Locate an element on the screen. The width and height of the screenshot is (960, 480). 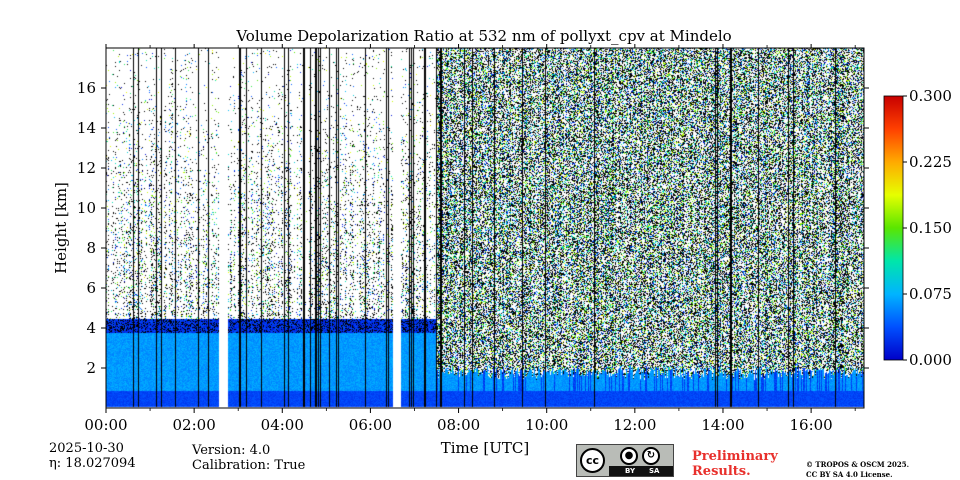
cc-icon: cc is located at coordinates (592, 460).